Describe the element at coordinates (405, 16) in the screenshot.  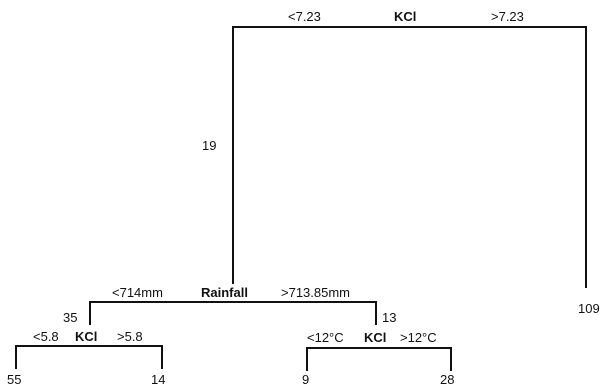
I see `root-variable: KCl` at that location.